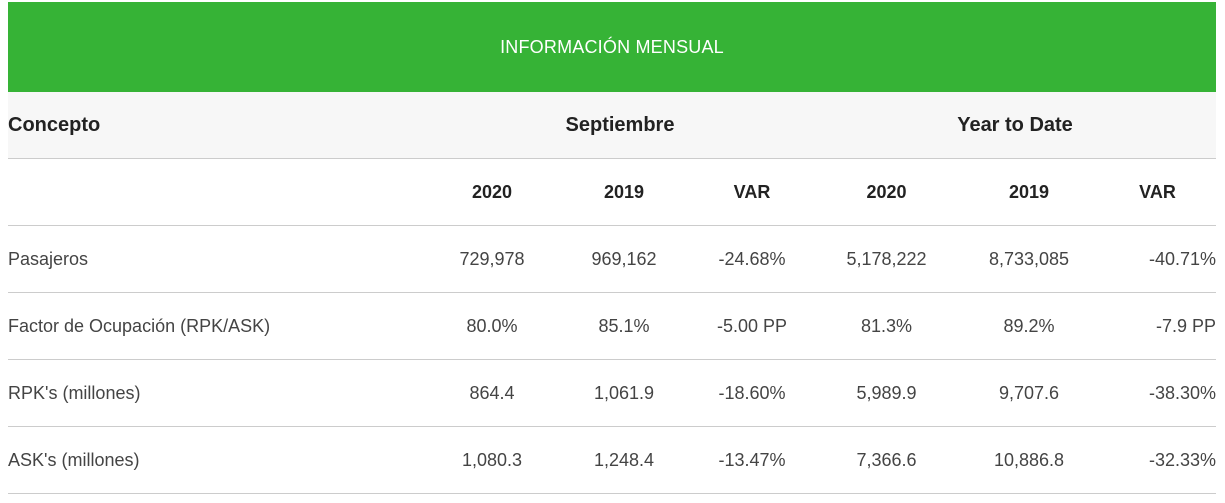 This screenshot has height=503, width=1225. What do you see at coordinates (1029, 460) in the screenshot?
I see `cell-ytd-2019: 10,886.8` at bounding box center [1029, 460].